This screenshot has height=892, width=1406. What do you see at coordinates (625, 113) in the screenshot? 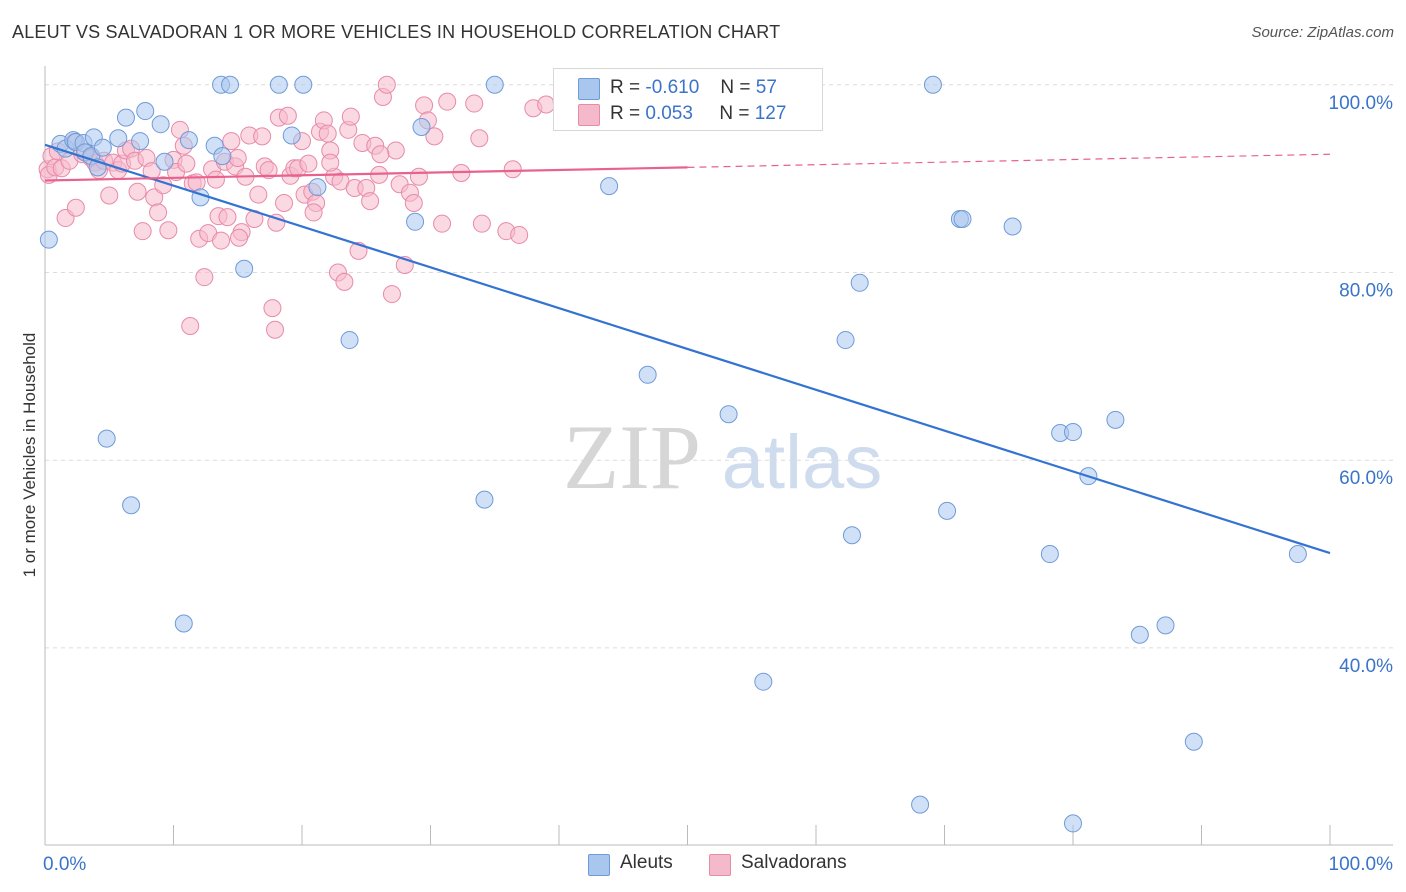
I see `legend-r-label: R =` at bounding box center [625, 113].